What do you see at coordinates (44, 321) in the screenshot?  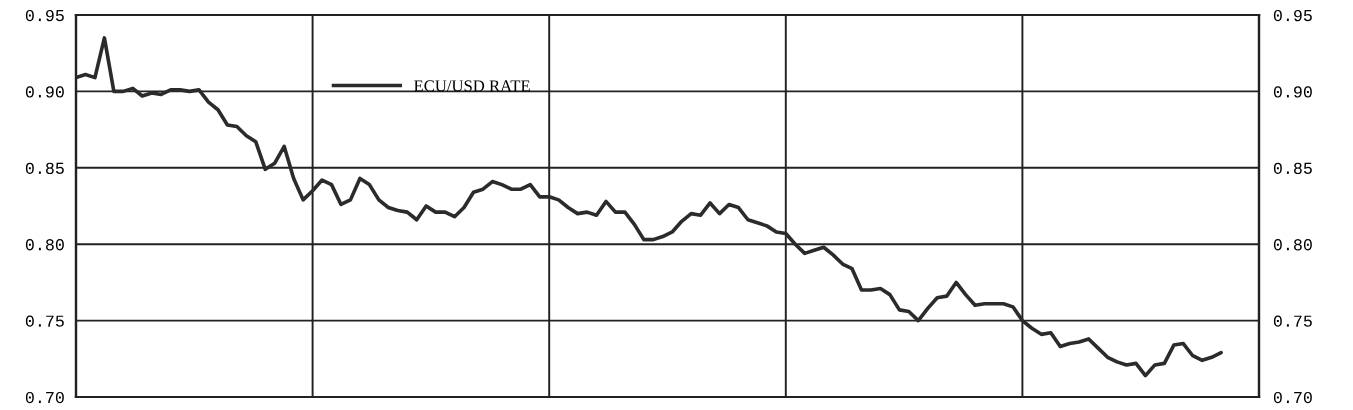 I see `y-tick-label: 0.75` at bounding box center [44, 321].